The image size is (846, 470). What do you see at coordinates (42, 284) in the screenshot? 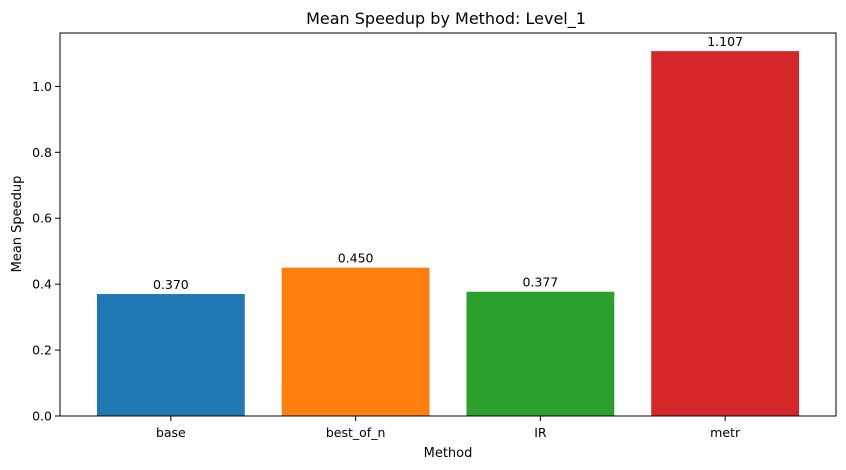
I see `y-tick-label: 0.4` at bounding box center [42, 284].